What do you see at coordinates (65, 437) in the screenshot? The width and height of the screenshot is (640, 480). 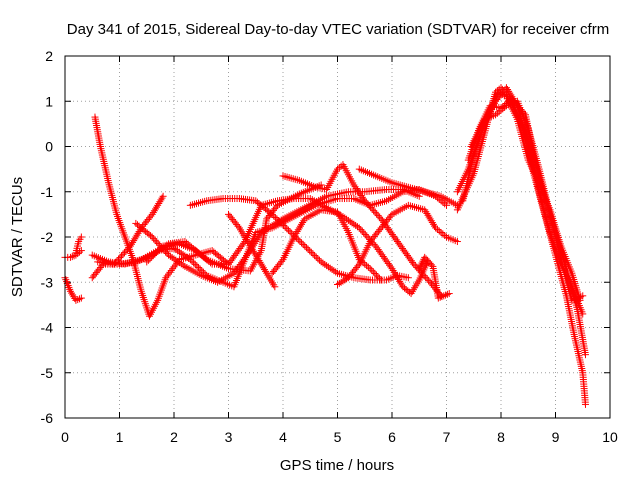 I see `x-tick-label: 0` at bounding box center [65, 437].